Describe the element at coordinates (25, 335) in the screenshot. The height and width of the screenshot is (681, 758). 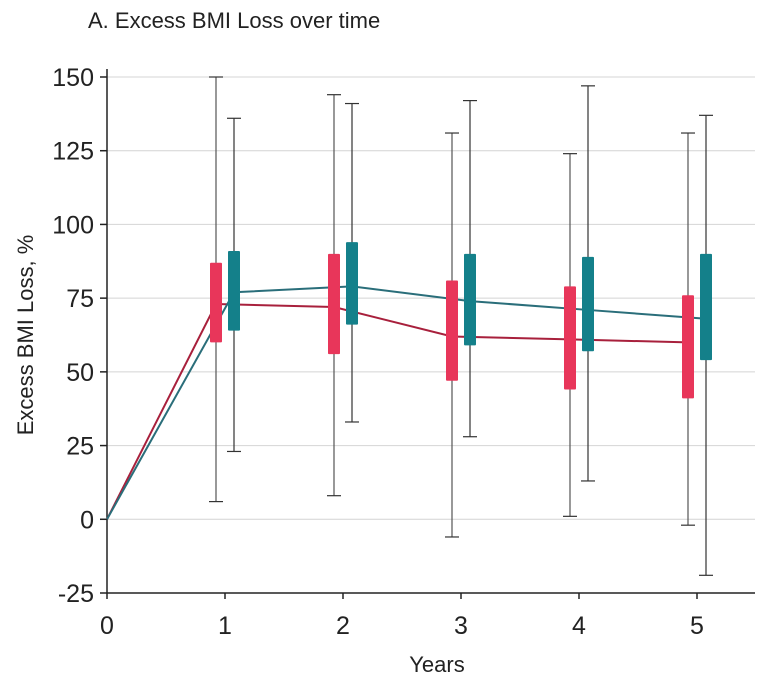
I see `y-axis-label: Excess BMI Loss, %` at that location.